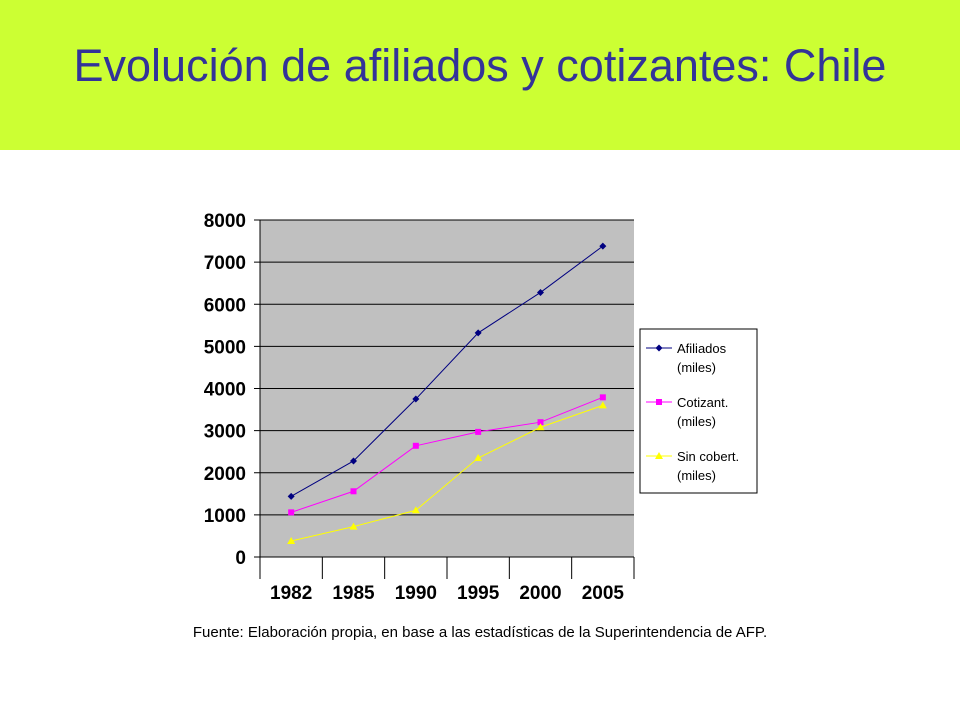 The width and height of the screenshot is (960, 720). I want to click on x-tick-label: 1995, so click(478, 593).